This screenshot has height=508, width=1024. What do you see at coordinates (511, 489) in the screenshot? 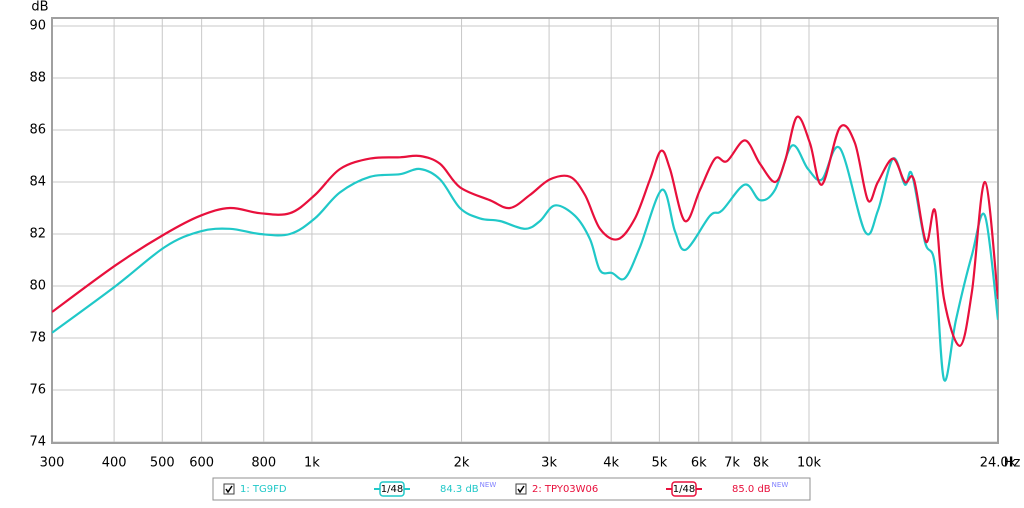
I see `legend-box` at bounding box center [511, 489].